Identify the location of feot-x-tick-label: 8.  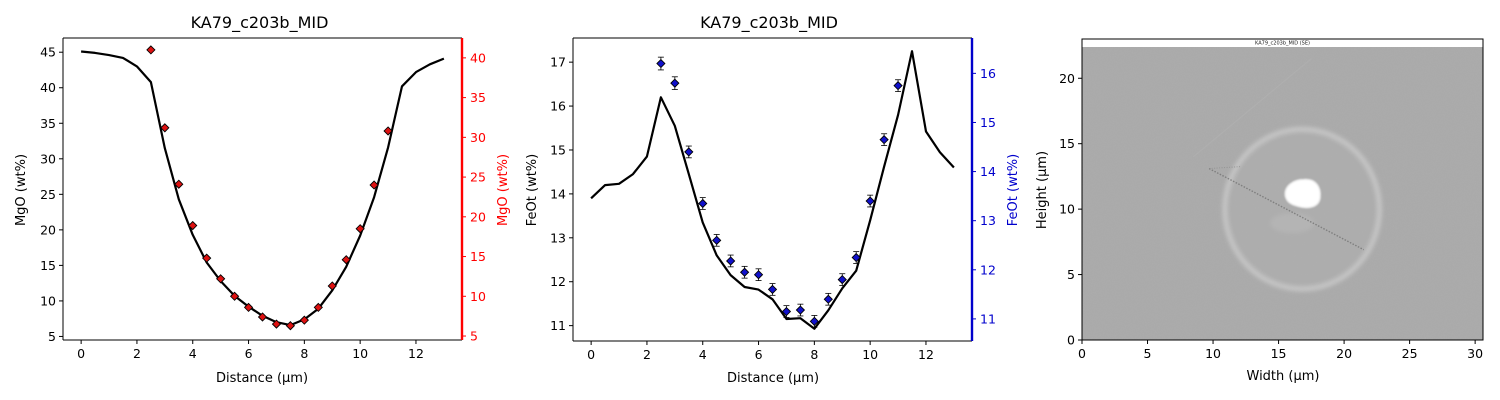
(814, 354).